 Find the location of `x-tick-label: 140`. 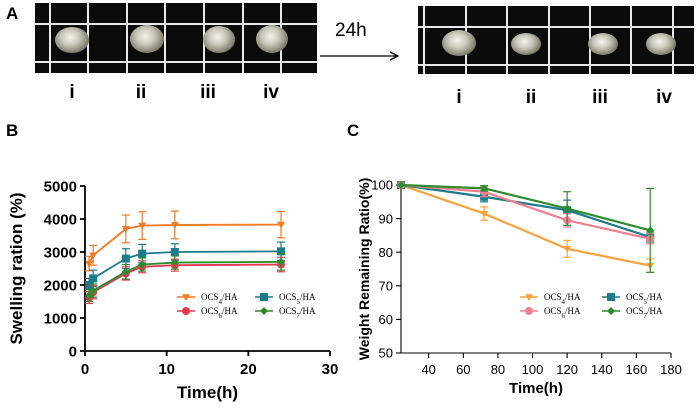

x-tick-label: 140 is located at coordinates (602, 369).